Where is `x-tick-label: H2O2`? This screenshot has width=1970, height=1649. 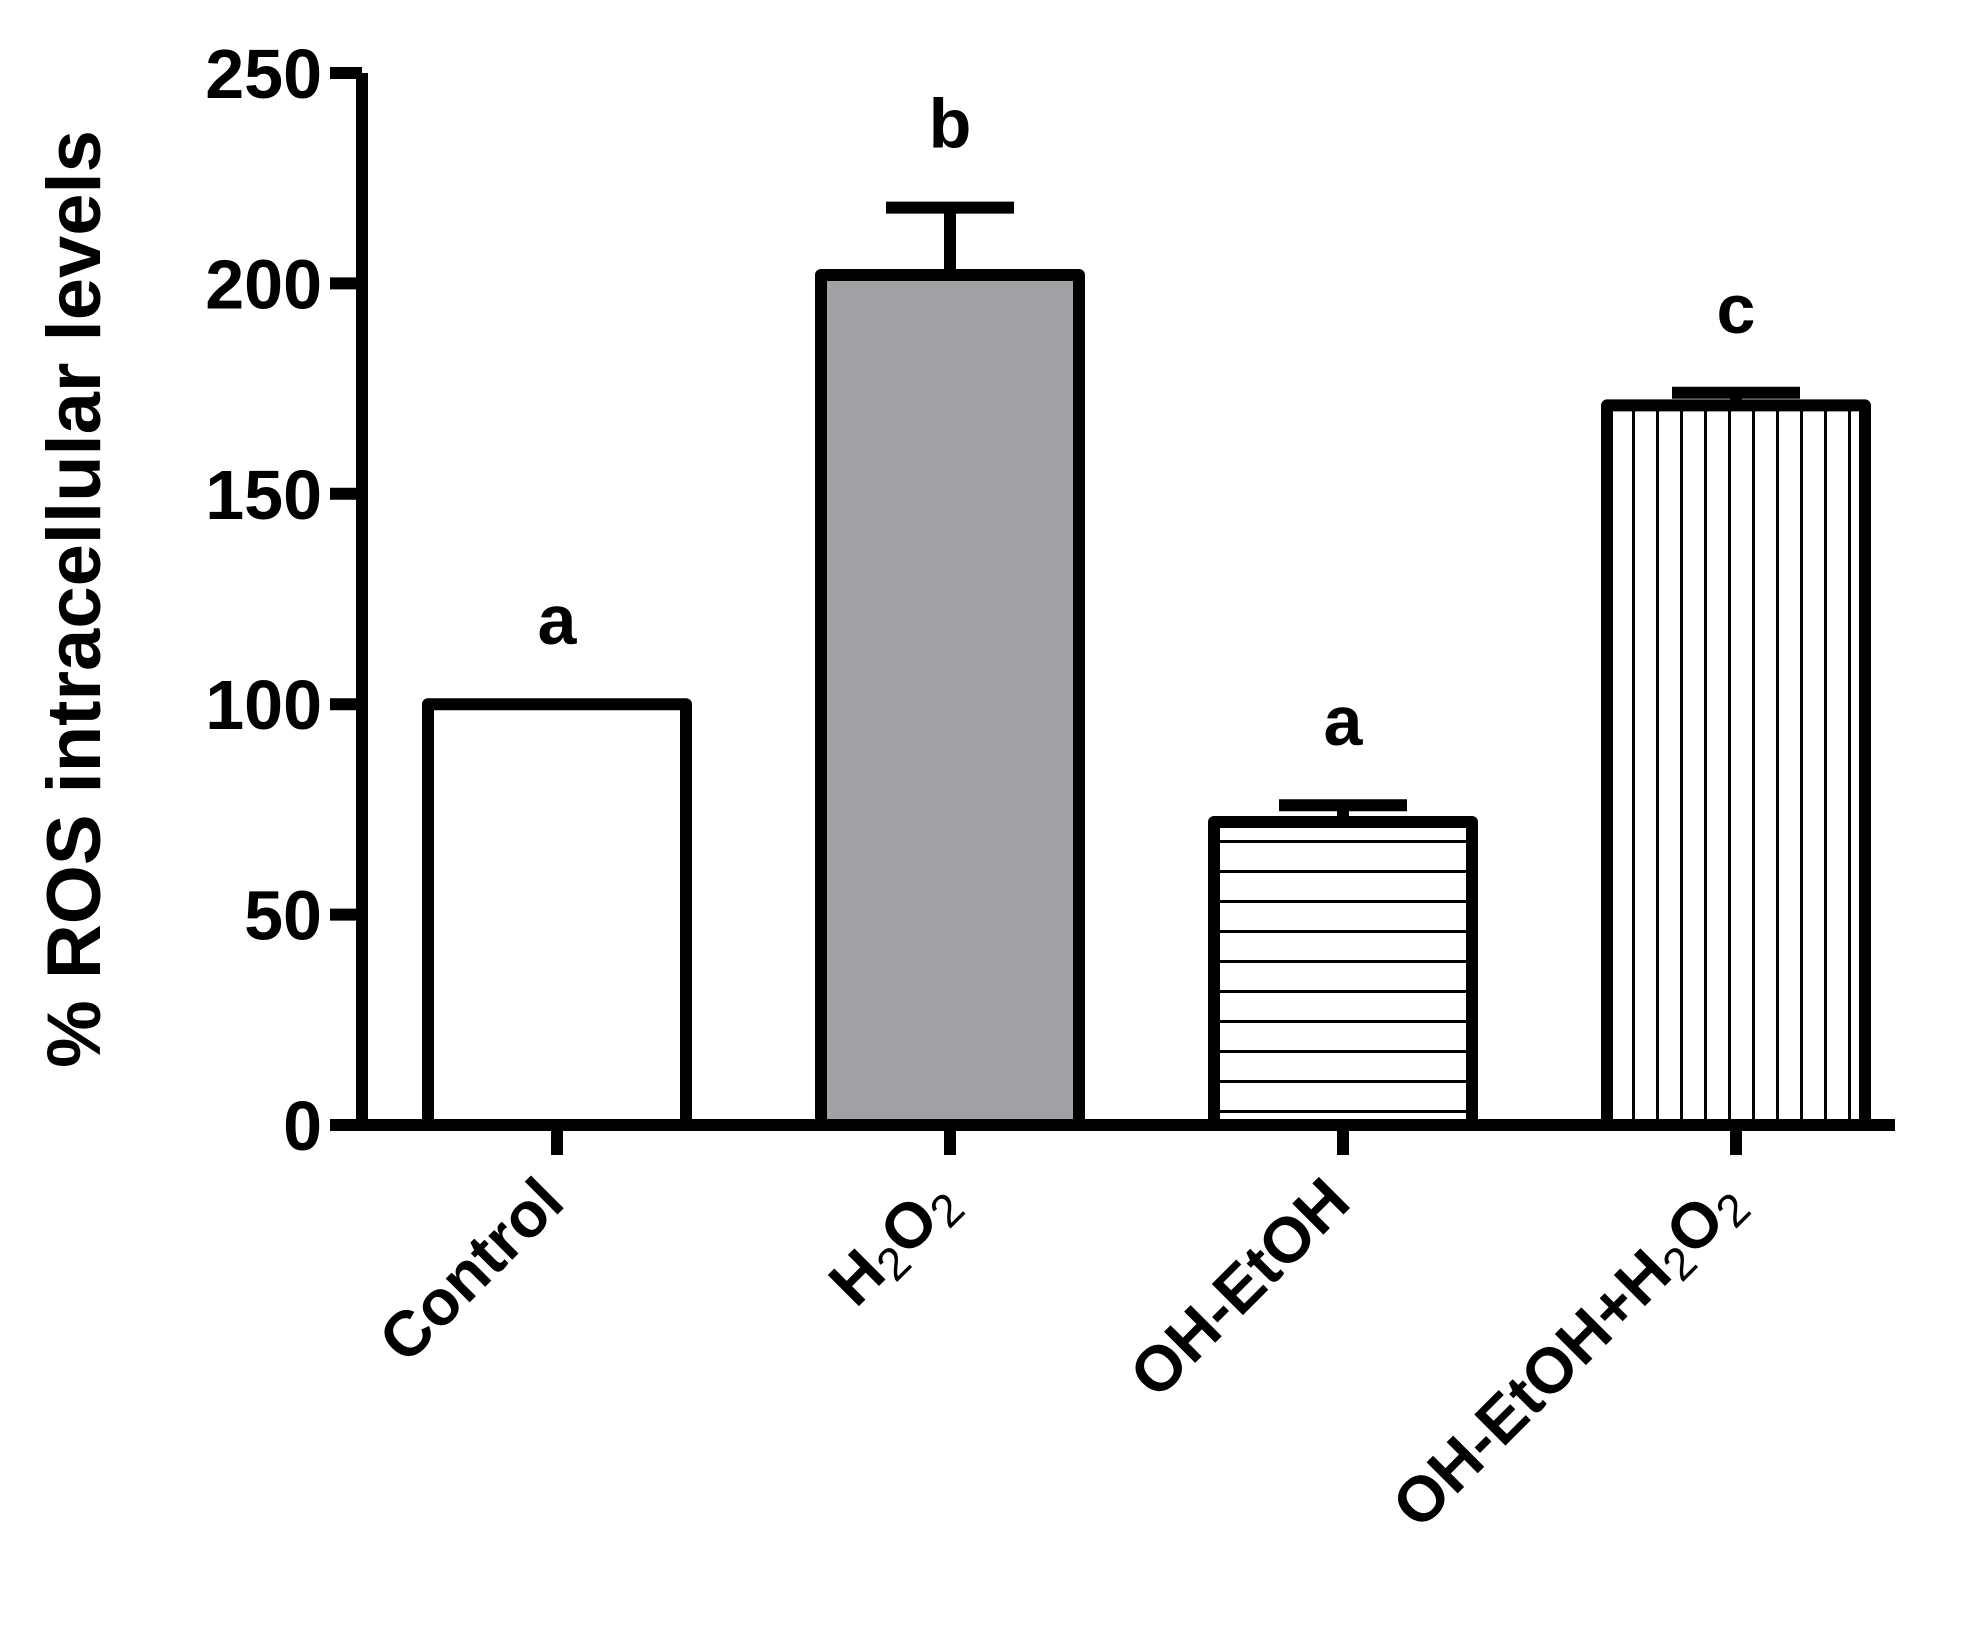
x-tick-label: H2O2 is located at coordinates (894, 1243).